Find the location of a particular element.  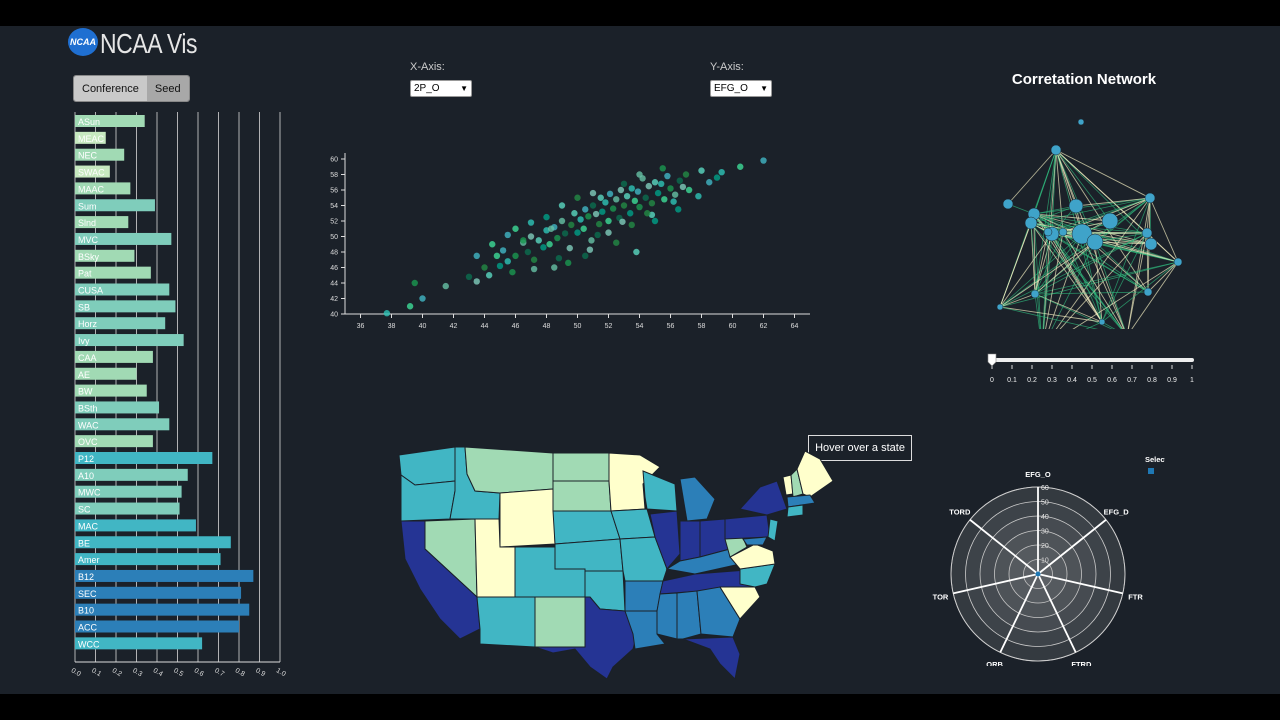

state-new-york is located at coordinates (763, 498).